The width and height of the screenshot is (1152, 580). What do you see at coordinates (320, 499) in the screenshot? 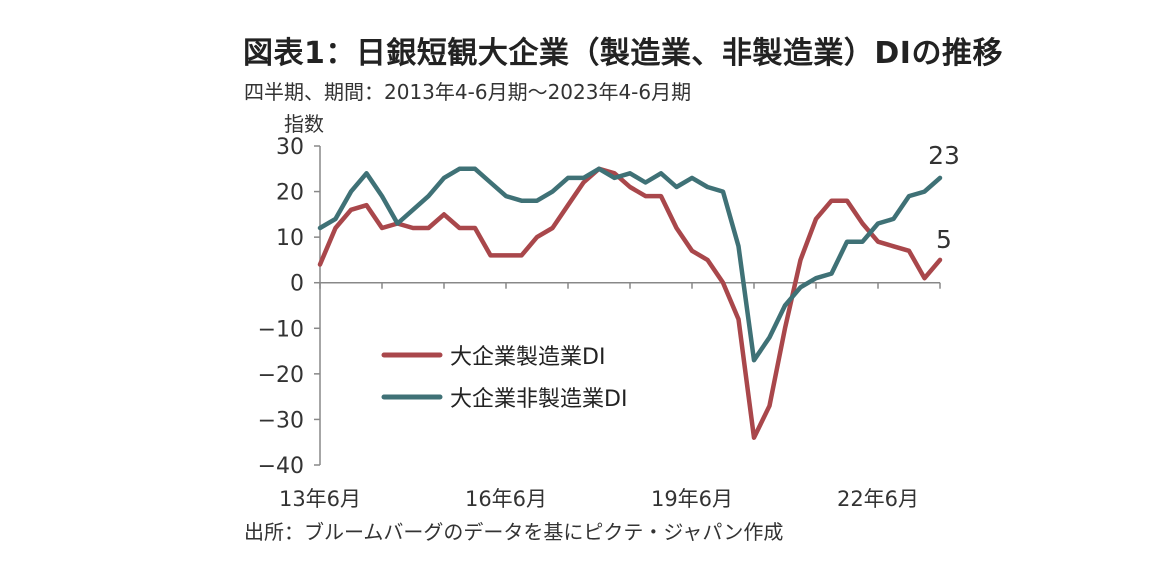
I see `x-tick-label: 13年6月` at bounding box center [320, 499].